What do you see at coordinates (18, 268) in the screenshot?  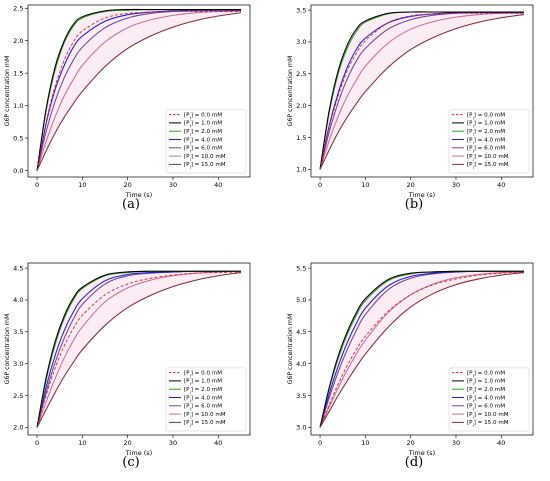 I see `y-tick-label: 4.5` at bounding box center [18, 268].